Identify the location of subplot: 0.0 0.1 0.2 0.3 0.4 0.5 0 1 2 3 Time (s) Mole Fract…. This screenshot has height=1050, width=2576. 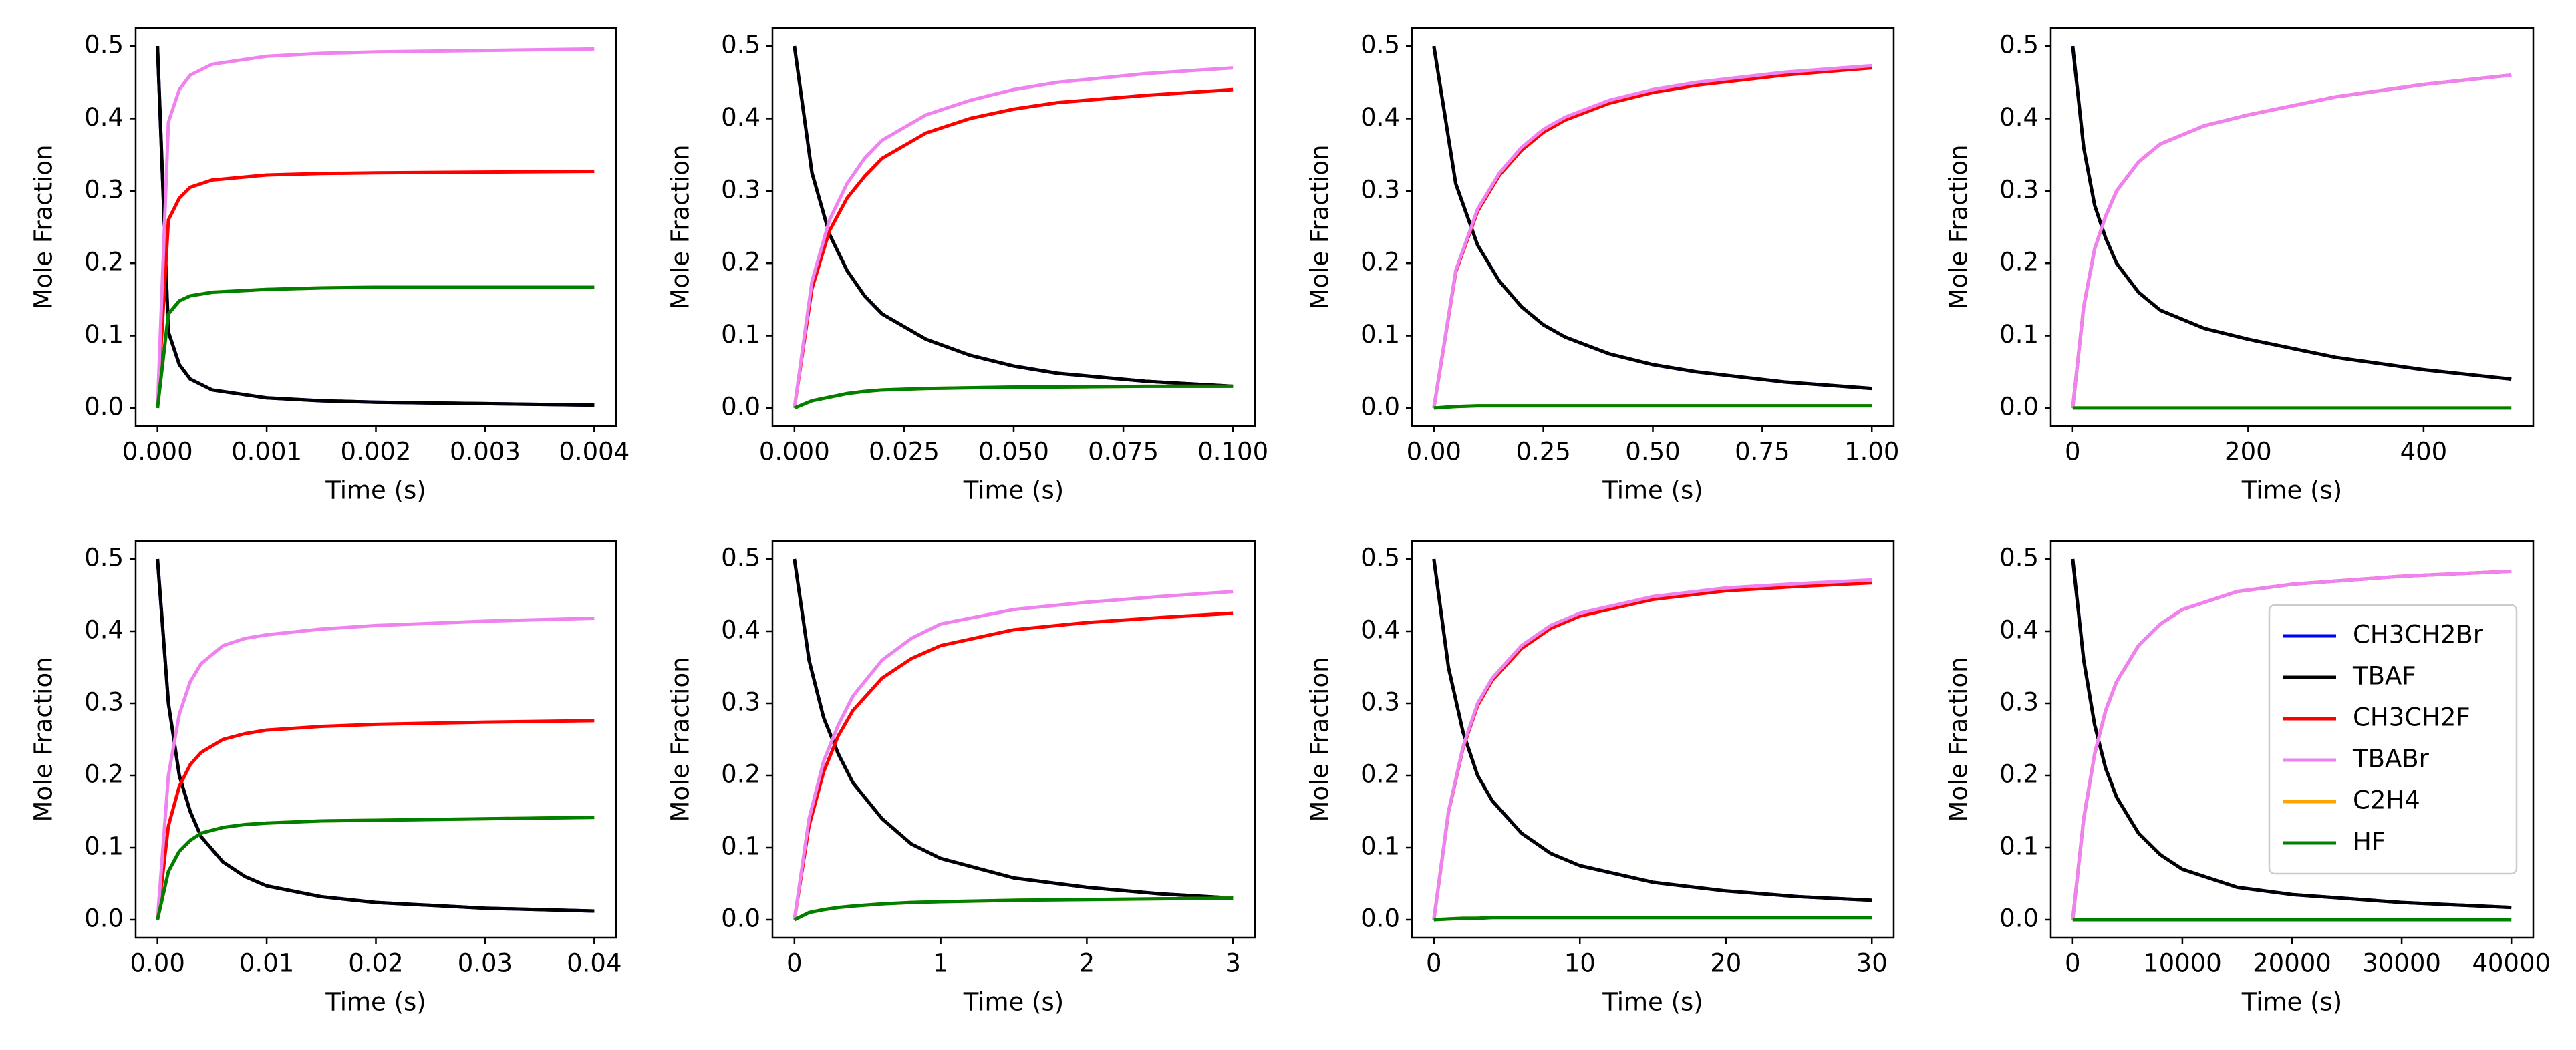
(961, 778).